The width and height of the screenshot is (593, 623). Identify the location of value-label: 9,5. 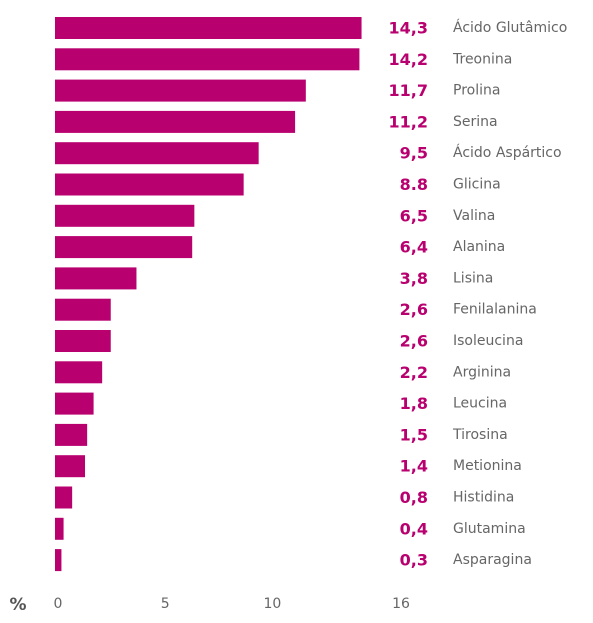
(414, 153).